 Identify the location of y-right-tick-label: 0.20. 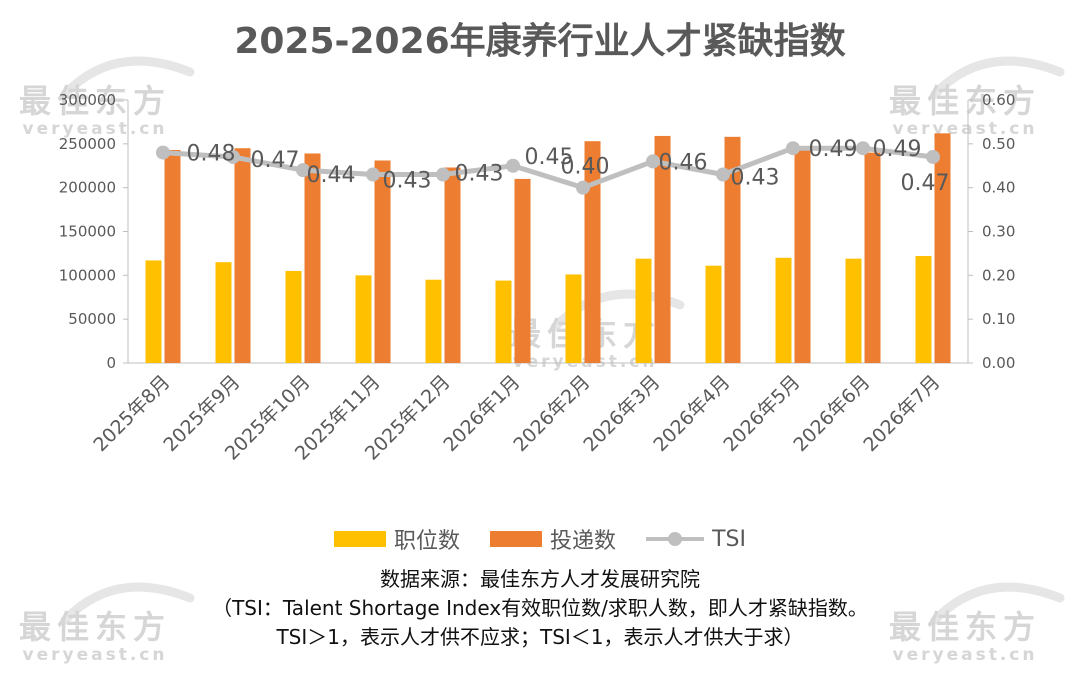
(998, 275).